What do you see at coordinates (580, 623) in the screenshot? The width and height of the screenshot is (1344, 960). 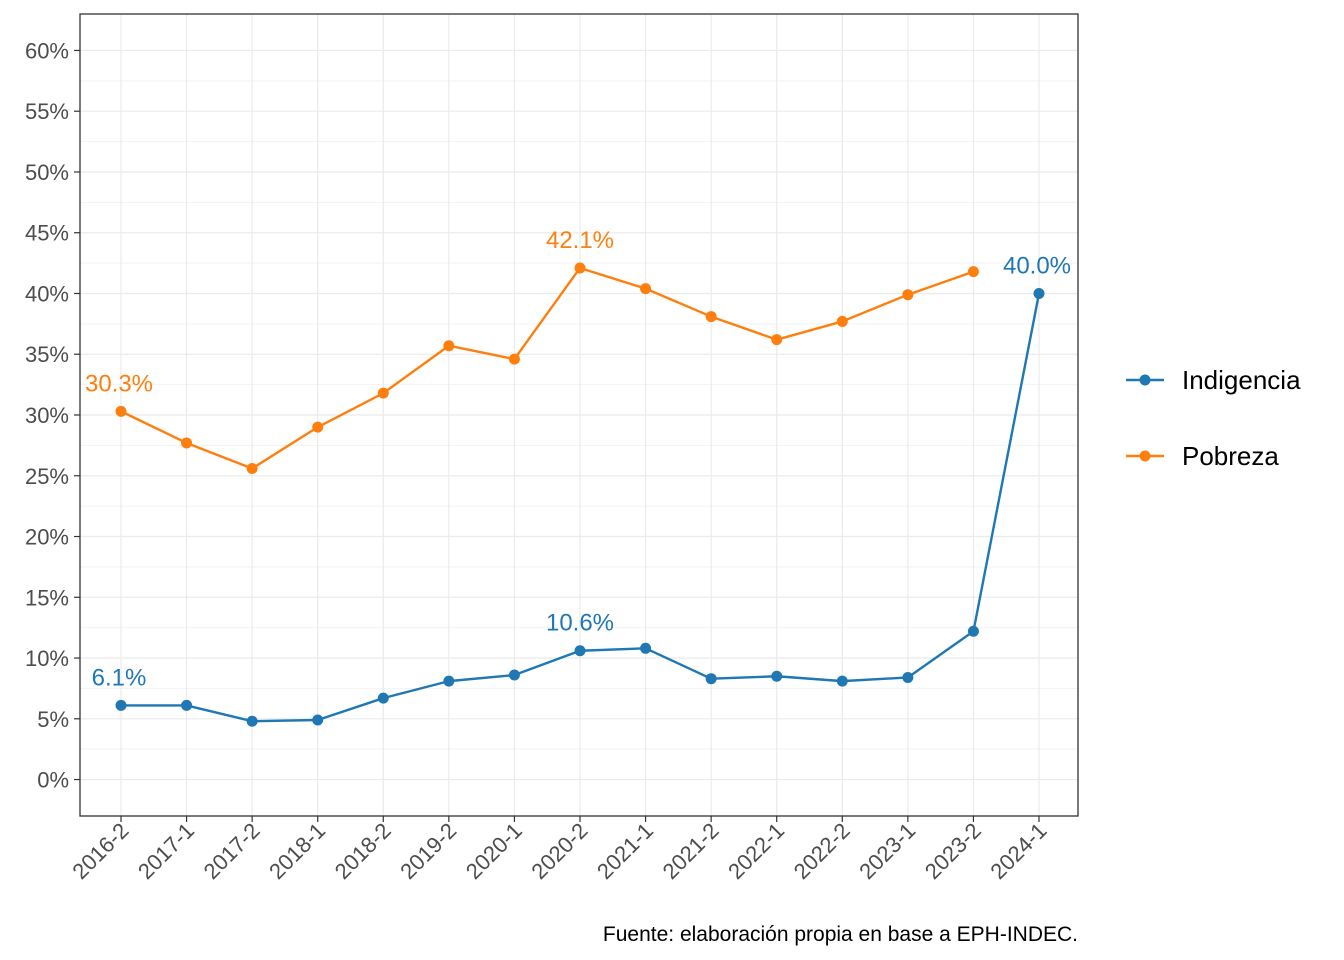 I see `data-label: 10.6%` at bounding box center [580, 623].